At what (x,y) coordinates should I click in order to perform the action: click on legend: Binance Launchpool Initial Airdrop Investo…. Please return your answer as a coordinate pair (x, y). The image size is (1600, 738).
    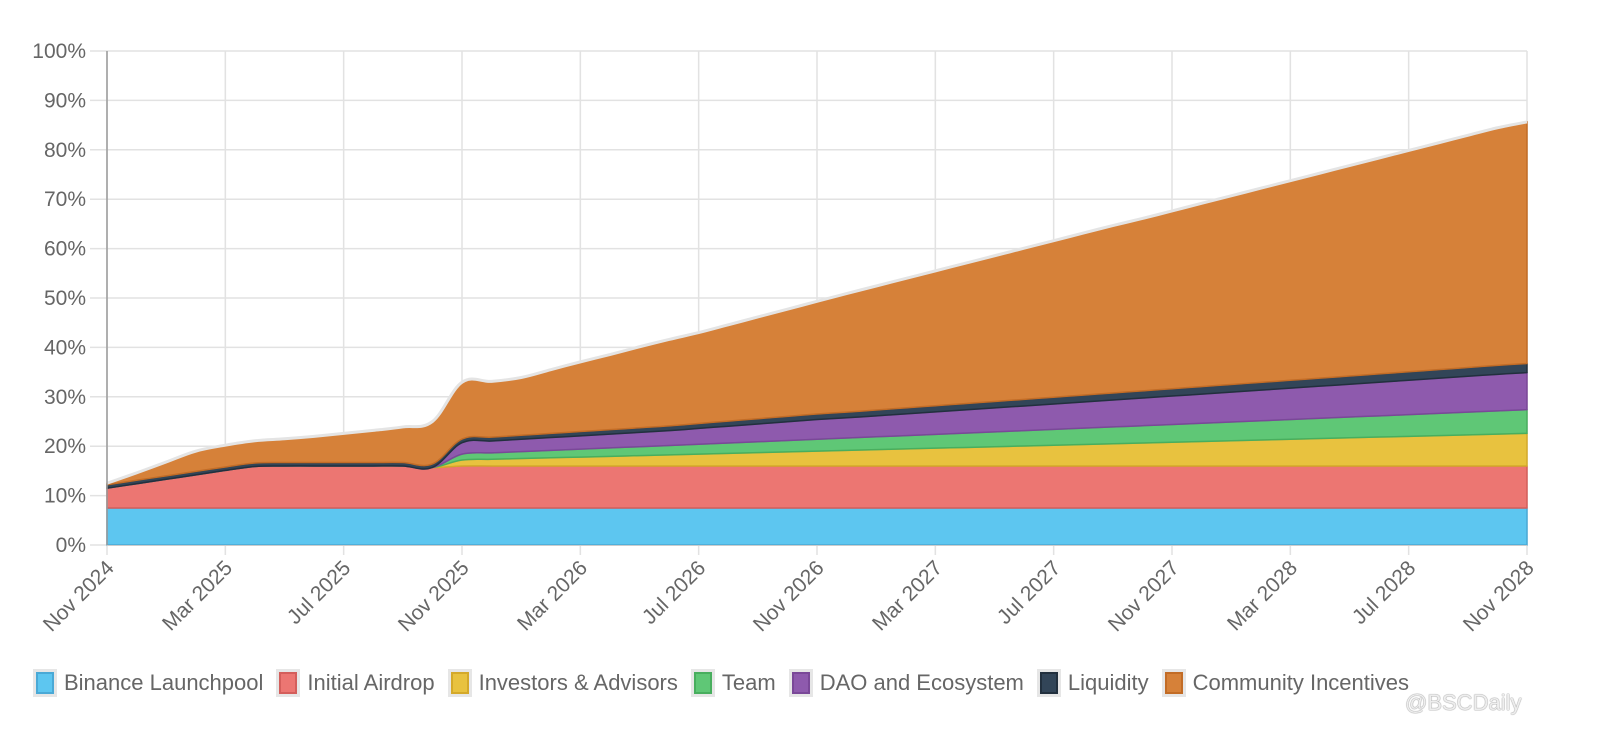
    Looking at the image, I should click on (729, 683).